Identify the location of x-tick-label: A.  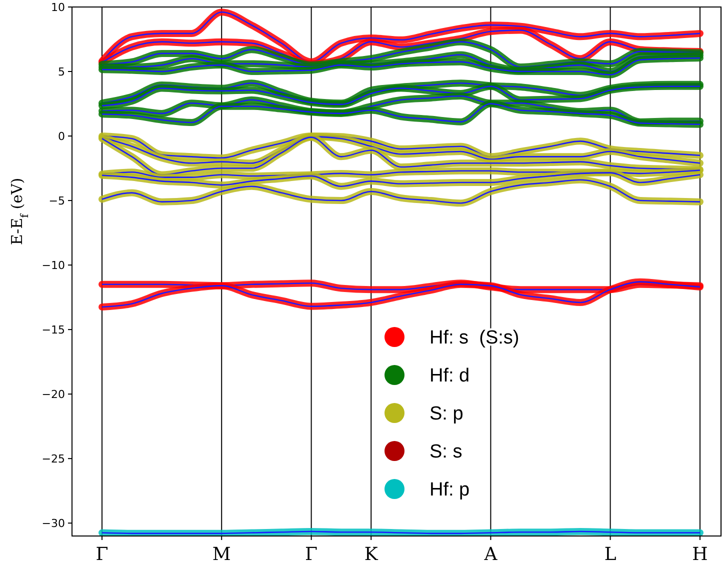
(490, 554).